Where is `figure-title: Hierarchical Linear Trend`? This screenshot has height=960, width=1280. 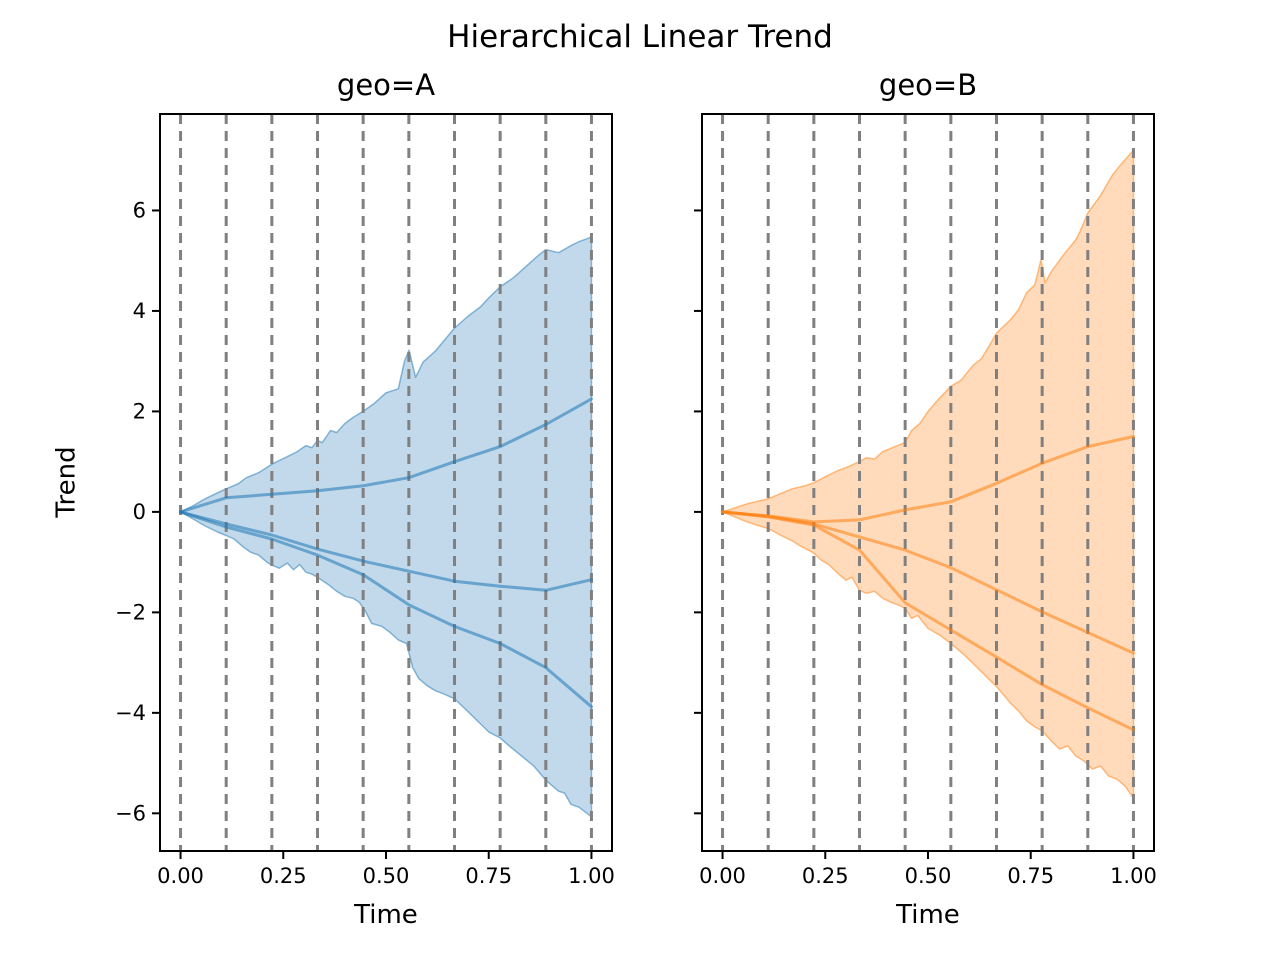 figure-title: Hierarchical Linear Trend is located at coordinates (640, 37).